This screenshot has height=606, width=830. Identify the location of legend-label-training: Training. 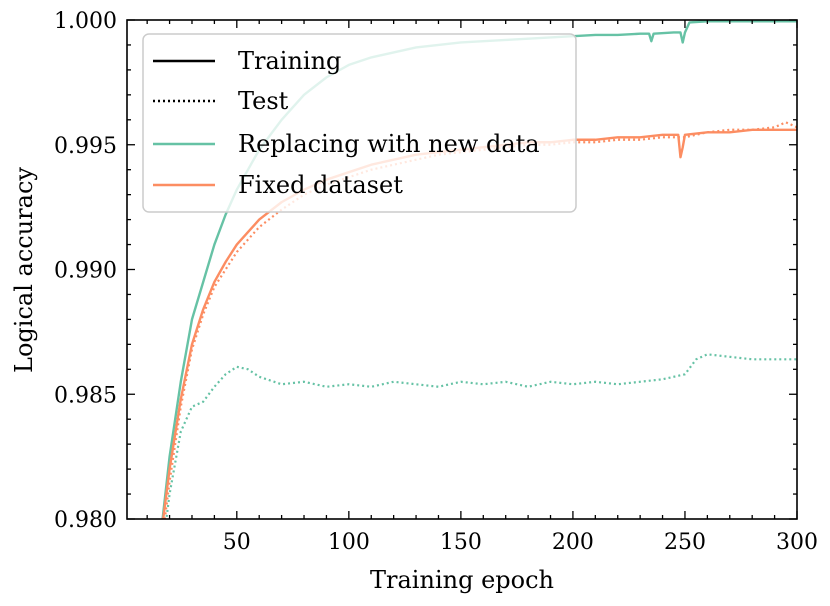
(289, 61).